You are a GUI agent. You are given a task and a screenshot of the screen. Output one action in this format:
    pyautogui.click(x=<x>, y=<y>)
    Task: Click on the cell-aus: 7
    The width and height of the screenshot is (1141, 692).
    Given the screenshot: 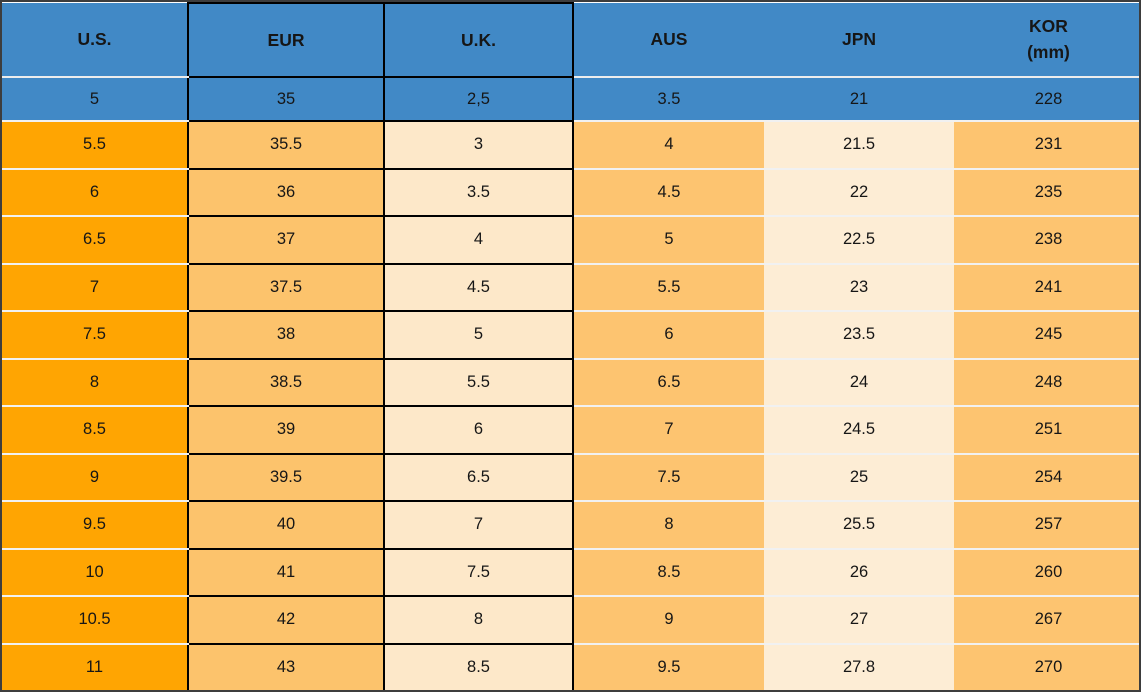 What is the action you would take?
    pyautogui.click(x=668, y=430)
    